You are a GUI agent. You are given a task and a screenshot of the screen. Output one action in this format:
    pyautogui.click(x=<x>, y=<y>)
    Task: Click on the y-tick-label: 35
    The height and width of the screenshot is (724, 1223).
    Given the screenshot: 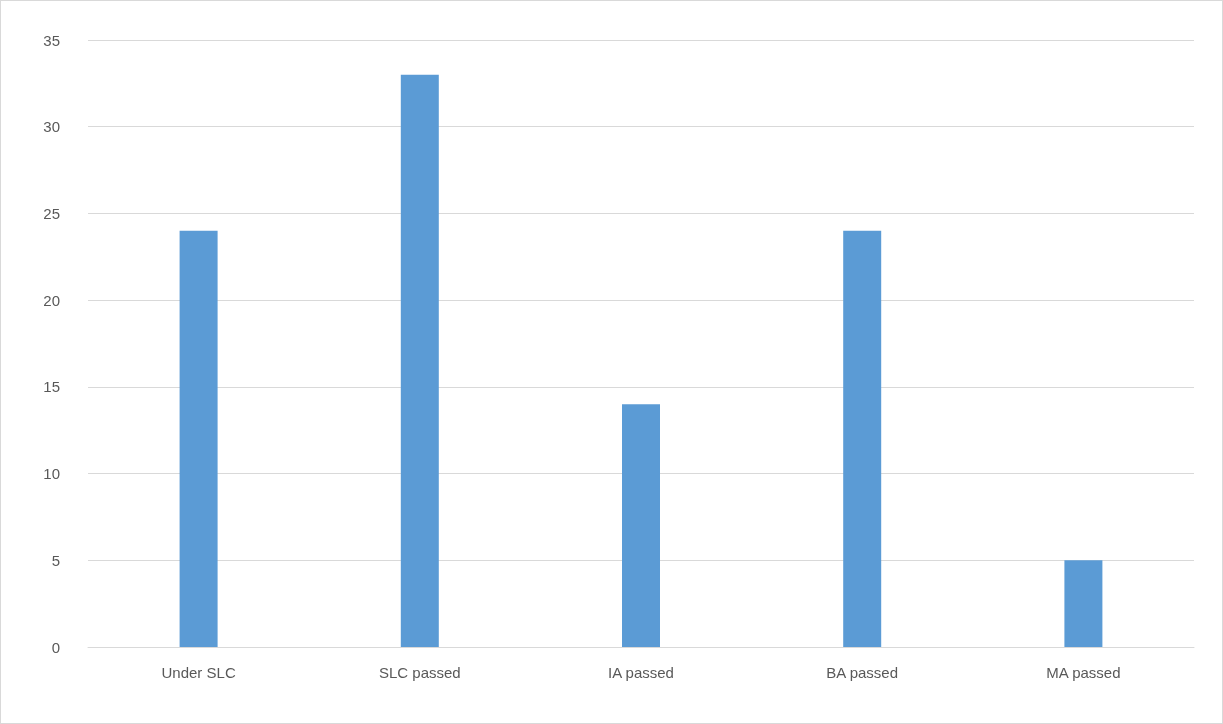 What is the action you would take?
    pyautogui.click(x=51, y=40)
    